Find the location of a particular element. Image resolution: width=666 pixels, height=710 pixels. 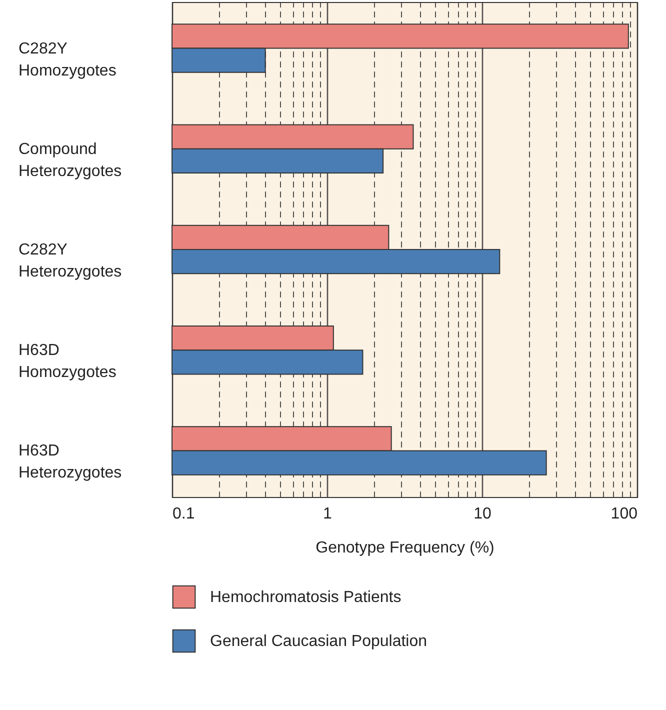

y-tick-label: H63D Homozygotes is located at coordinates (67, 362).